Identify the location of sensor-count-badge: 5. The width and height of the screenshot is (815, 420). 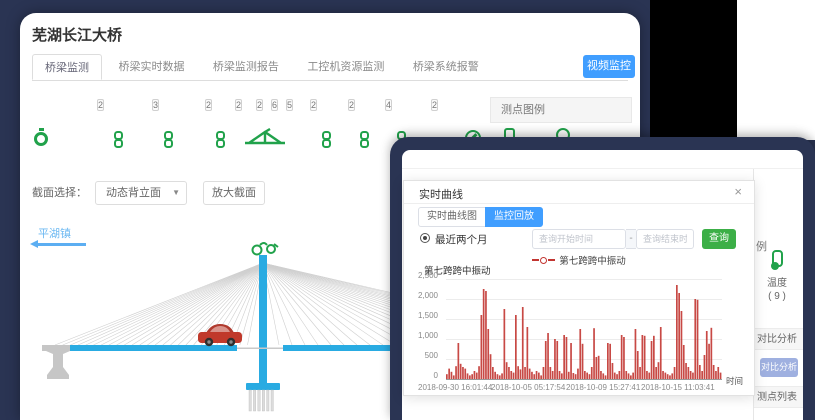
(290, 105).